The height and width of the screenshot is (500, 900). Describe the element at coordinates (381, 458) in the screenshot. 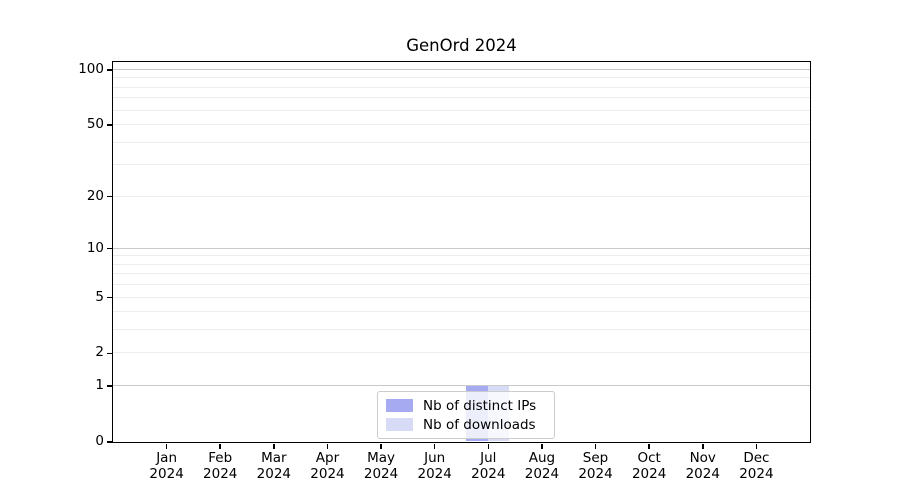

I see `x-tick-month: May` at that location.